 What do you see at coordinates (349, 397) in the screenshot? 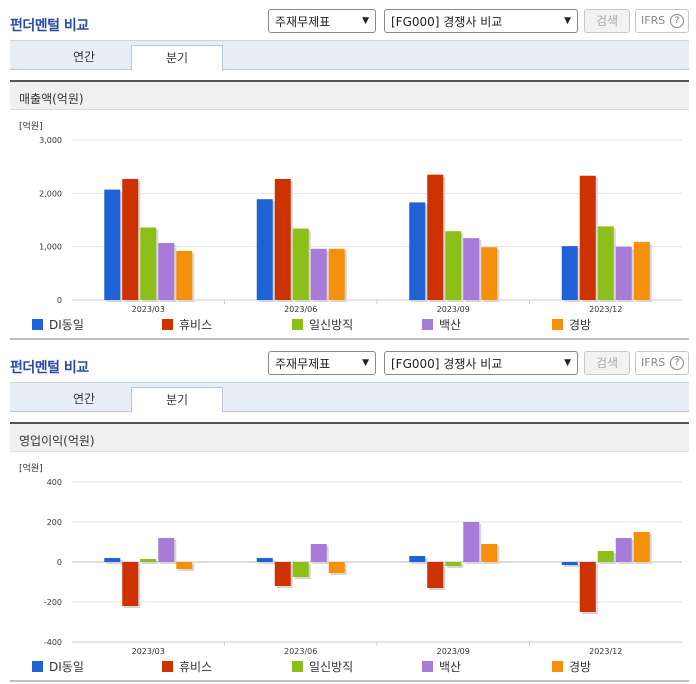
I see `period-tabs: 연간 분기` at bounding box center [349, 397].